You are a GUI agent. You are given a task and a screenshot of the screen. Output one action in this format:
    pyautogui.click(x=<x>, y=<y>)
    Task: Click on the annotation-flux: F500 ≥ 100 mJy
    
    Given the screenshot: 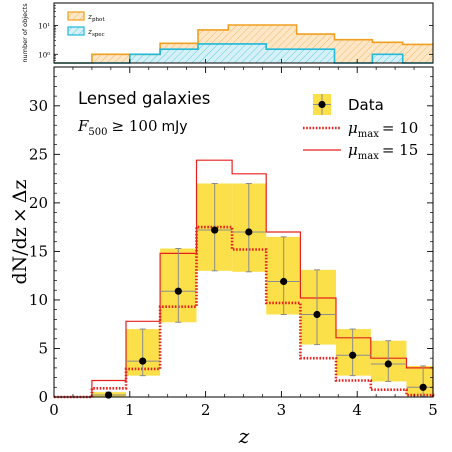 What is the action you would take?
    pyautogui.click(x=132, y=127)
    